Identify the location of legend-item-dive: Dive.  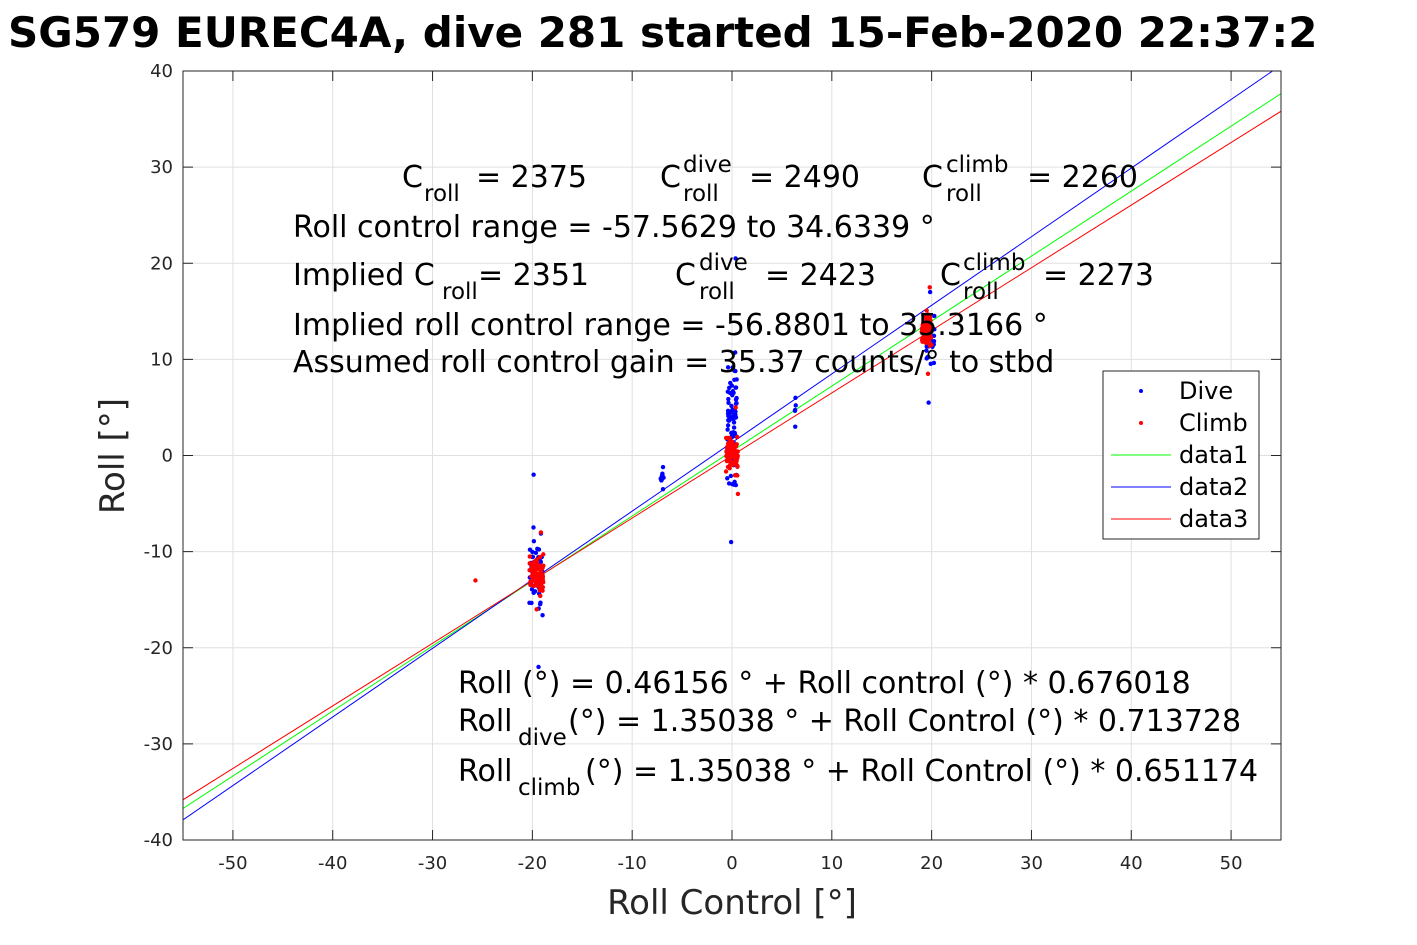
(1186, 391).